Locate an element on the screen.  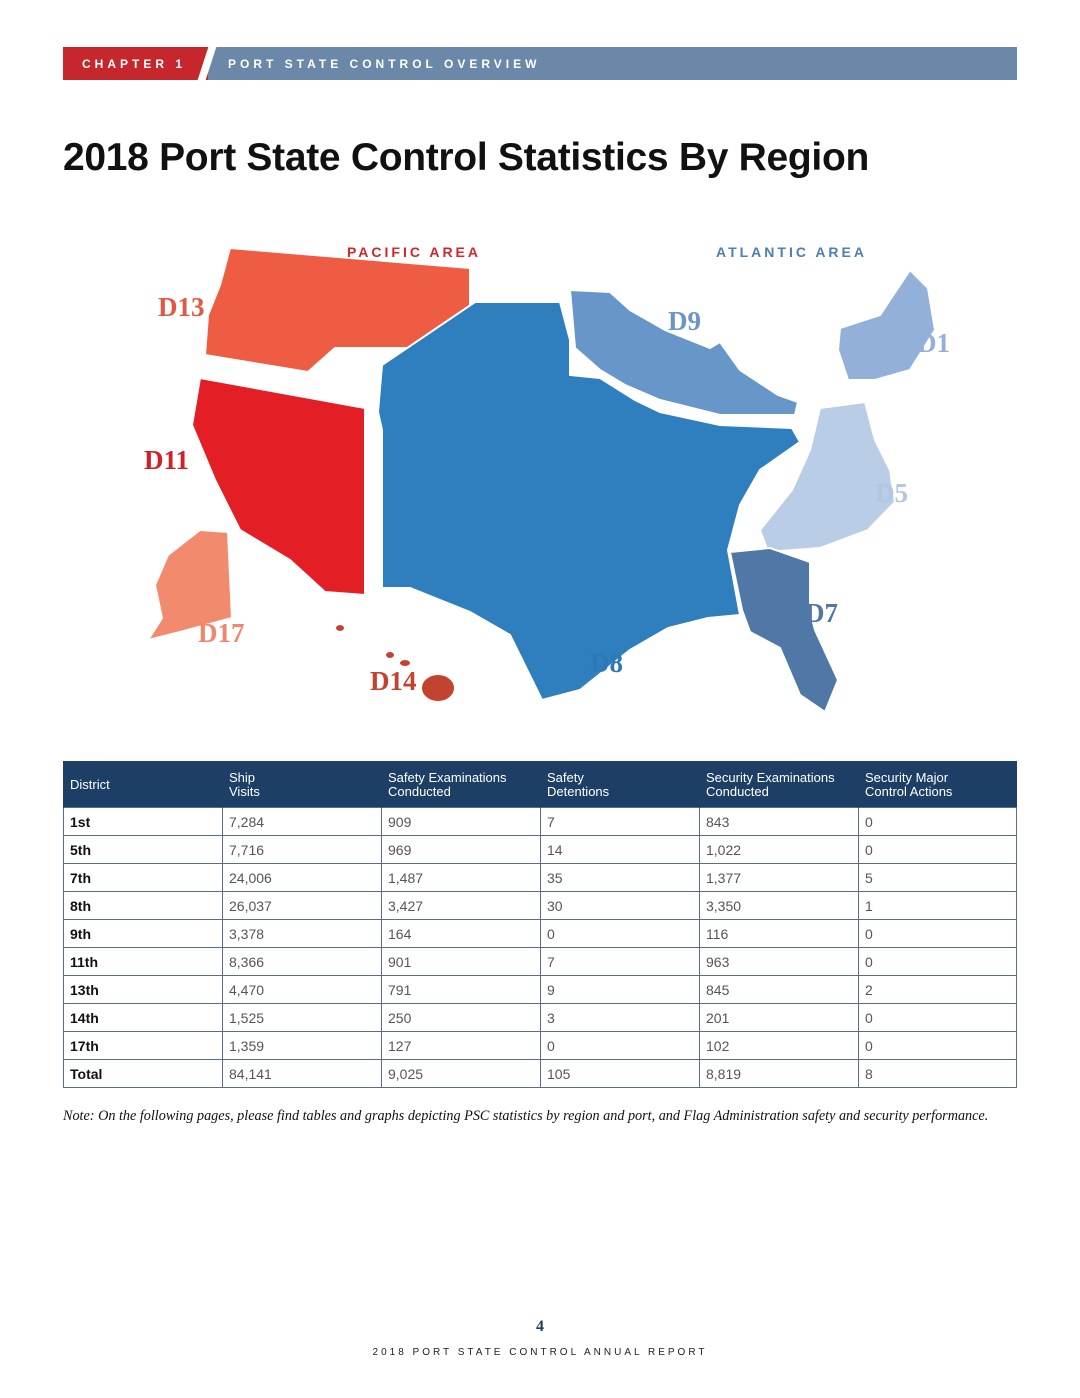
value-cell: 1,377 is located at coordinates (779, 877).